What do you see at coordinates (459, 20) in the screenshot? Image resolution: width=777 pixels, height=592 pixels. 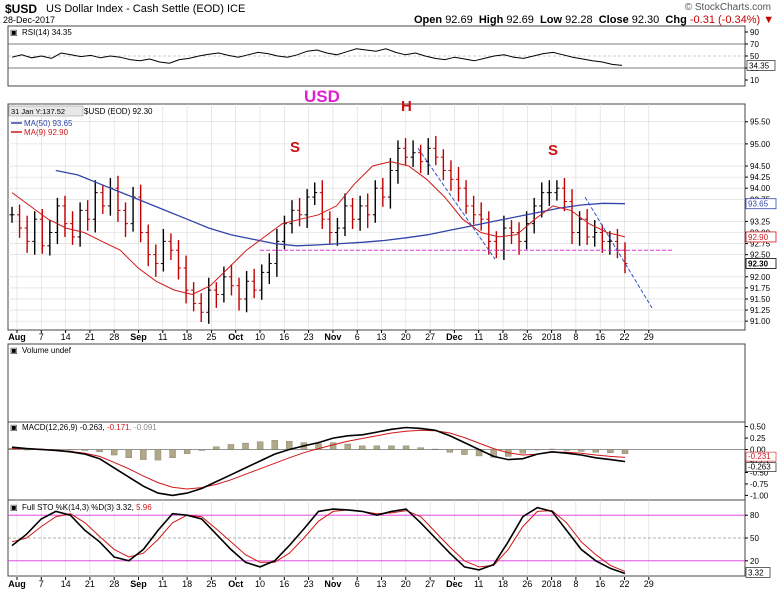 I see `open-value: 92.69` at bounding box center [459, 20].